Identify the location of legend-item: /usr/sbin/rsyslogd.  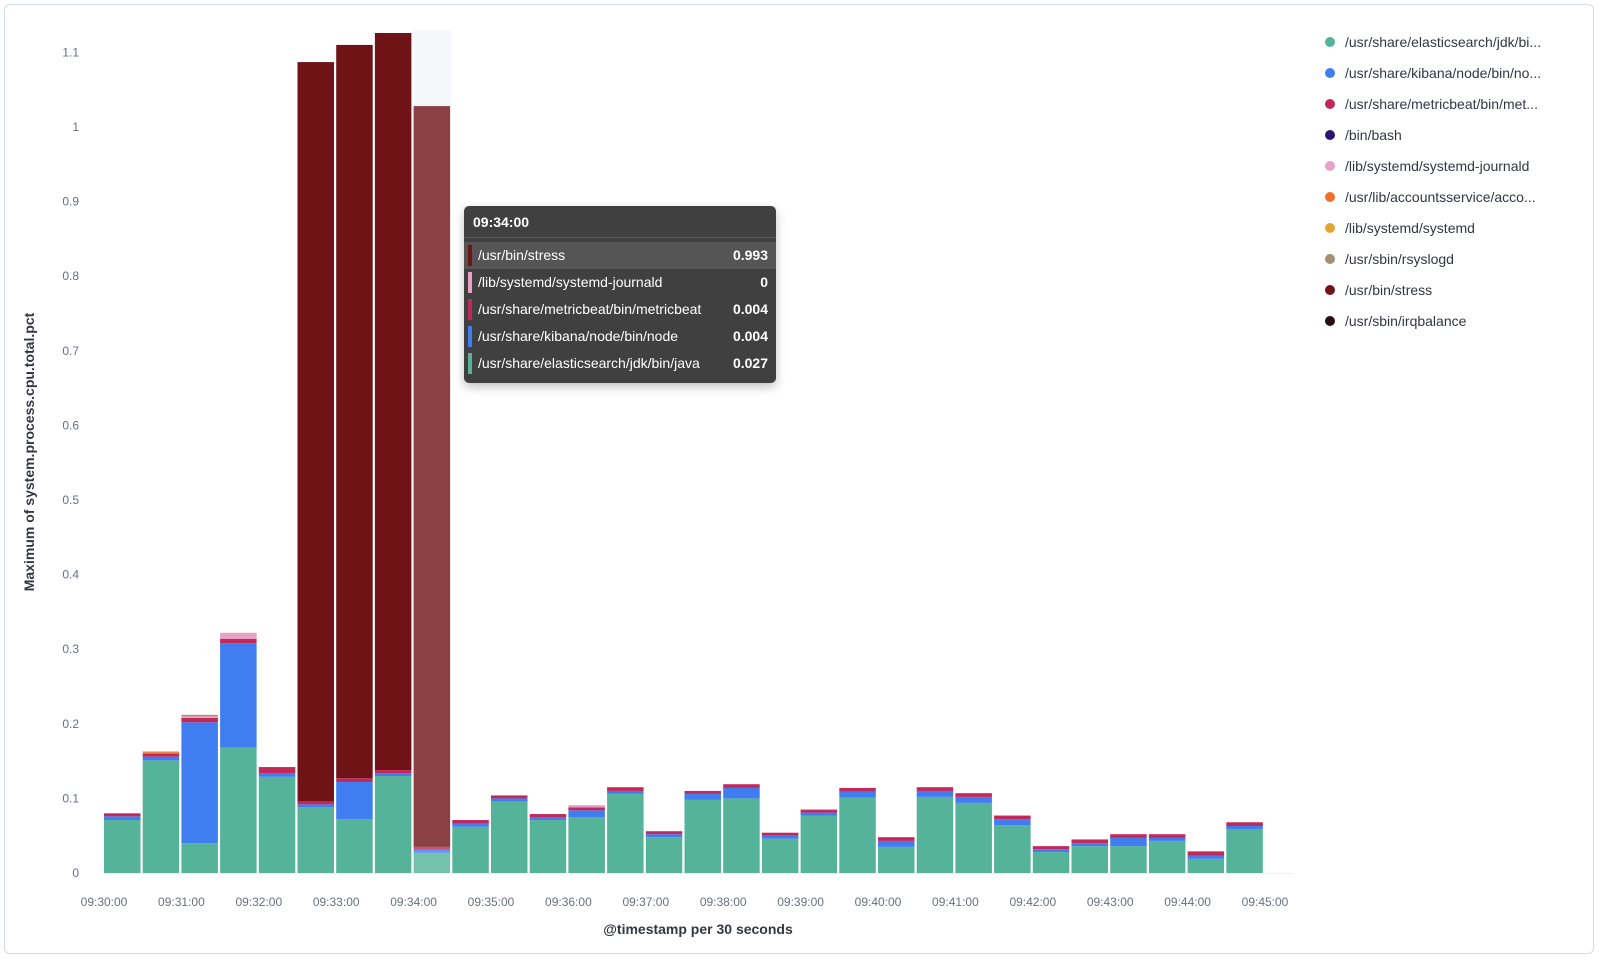
(1457, 258).